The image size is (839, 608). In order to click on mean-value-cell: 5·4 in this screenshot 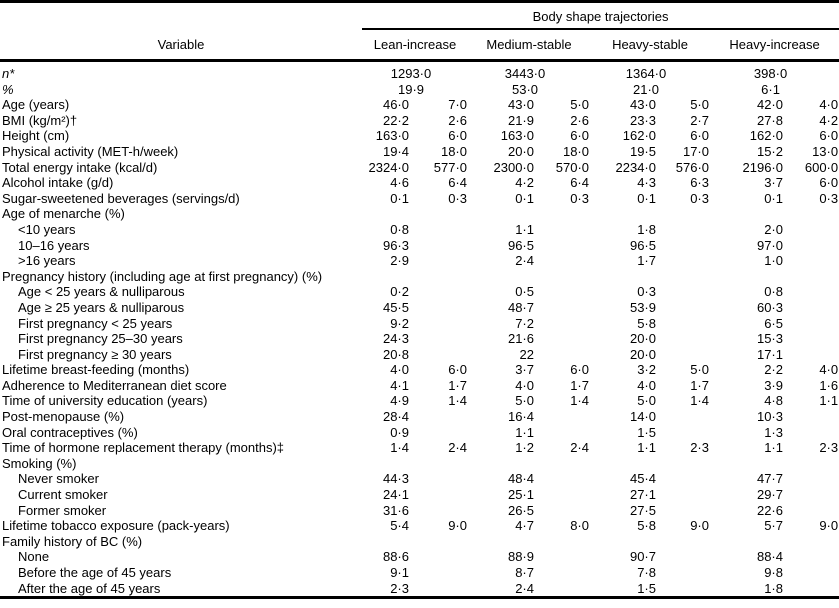, I will do `click(399, 526)`.